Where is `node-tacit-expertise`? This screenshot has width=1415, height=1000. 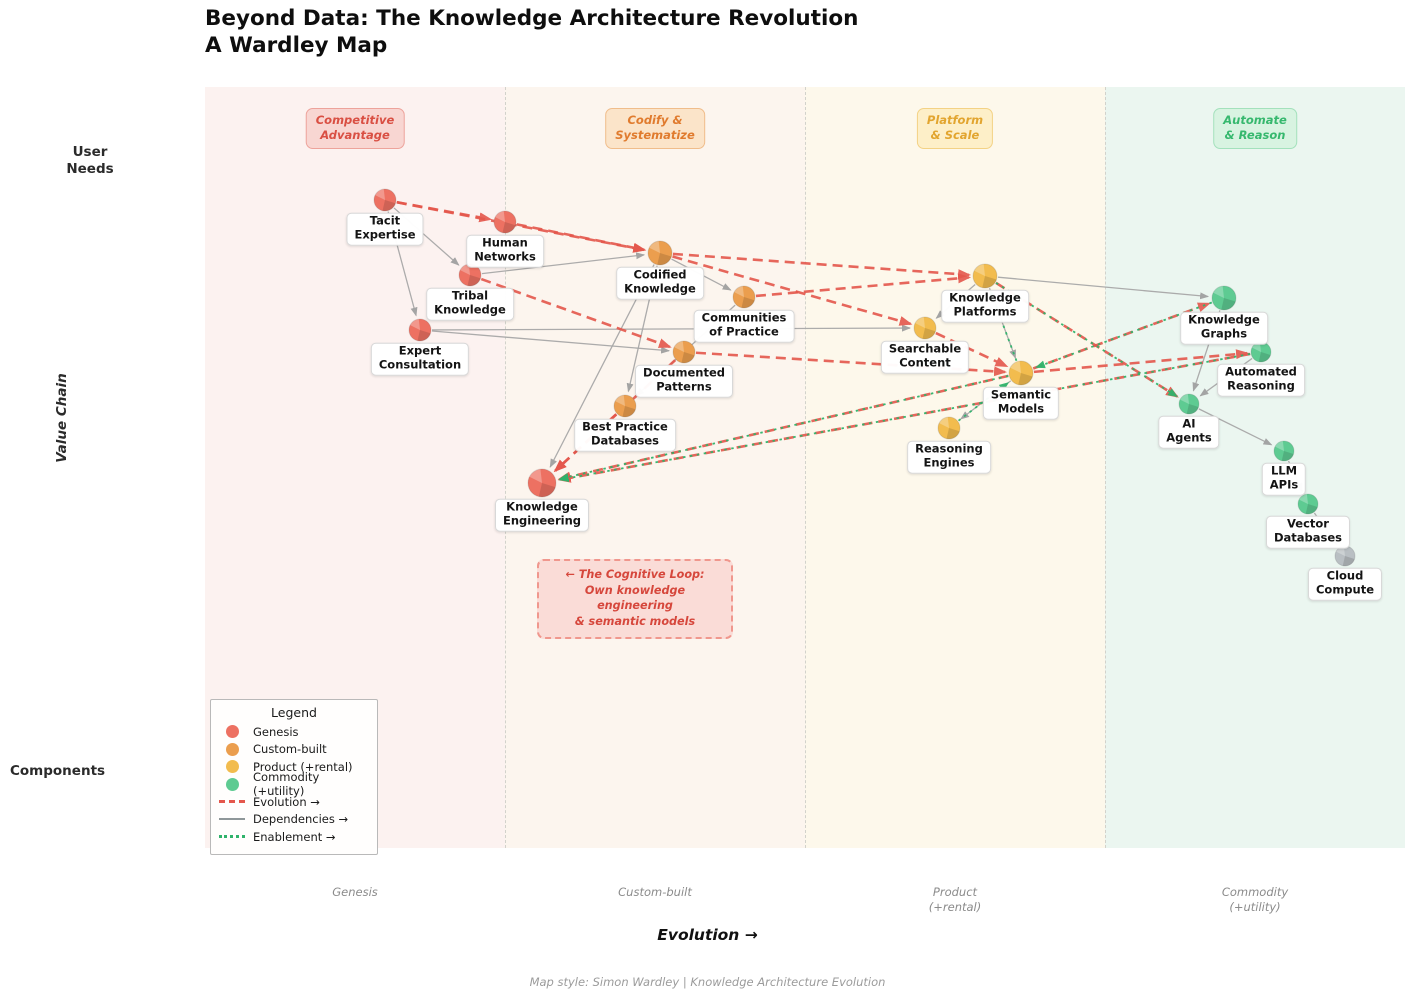 node-tacit-expertise is located at coordinates (385, 200).